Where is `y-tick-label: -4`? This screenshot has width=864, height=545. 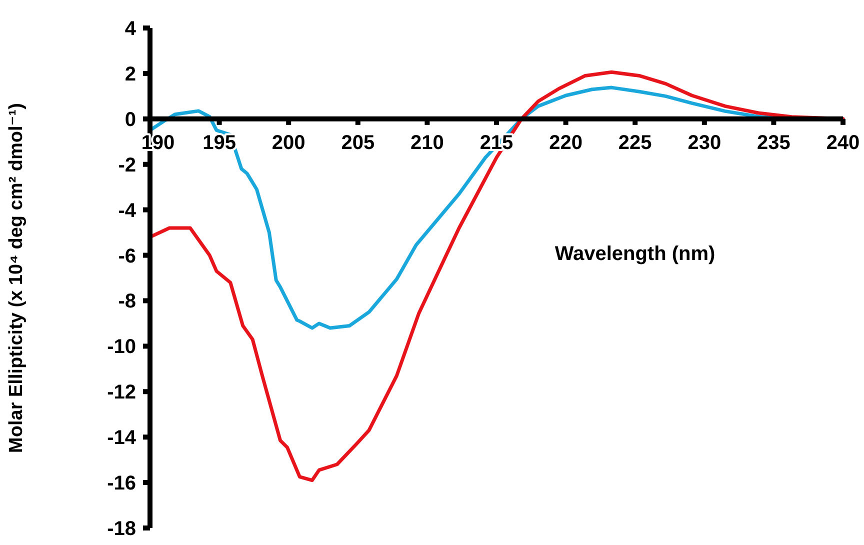
y-tick-label: -4 is located at coordinates (127, 211).